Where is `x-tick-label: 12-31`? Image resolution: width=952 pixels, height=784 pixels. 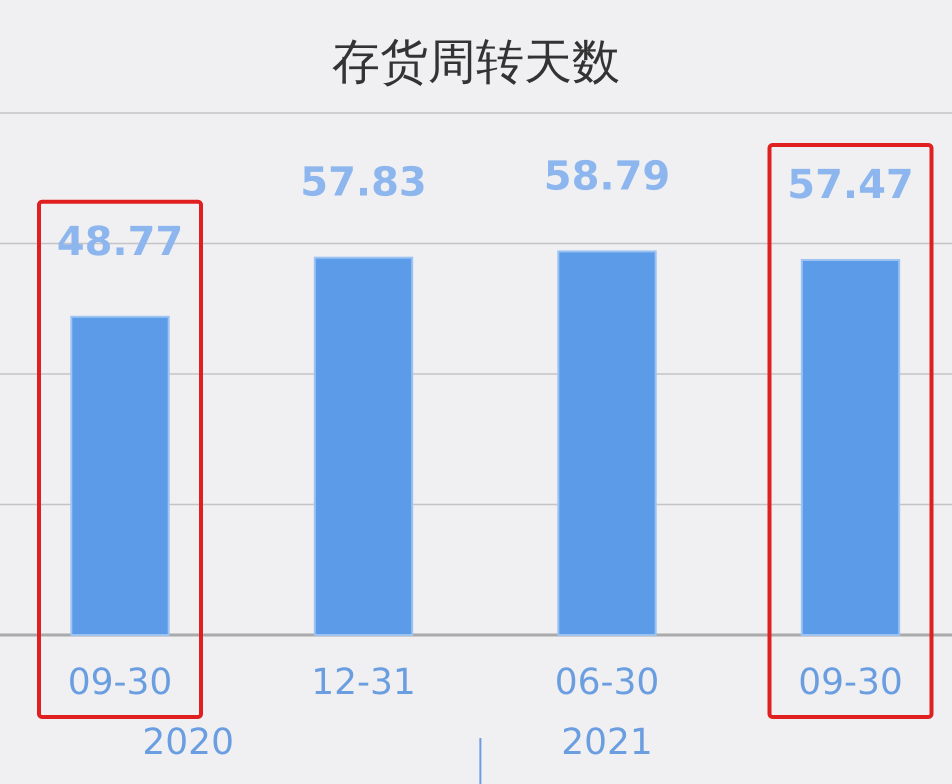
x-tick-label: 12-31 is located at coordinates (363, 682).